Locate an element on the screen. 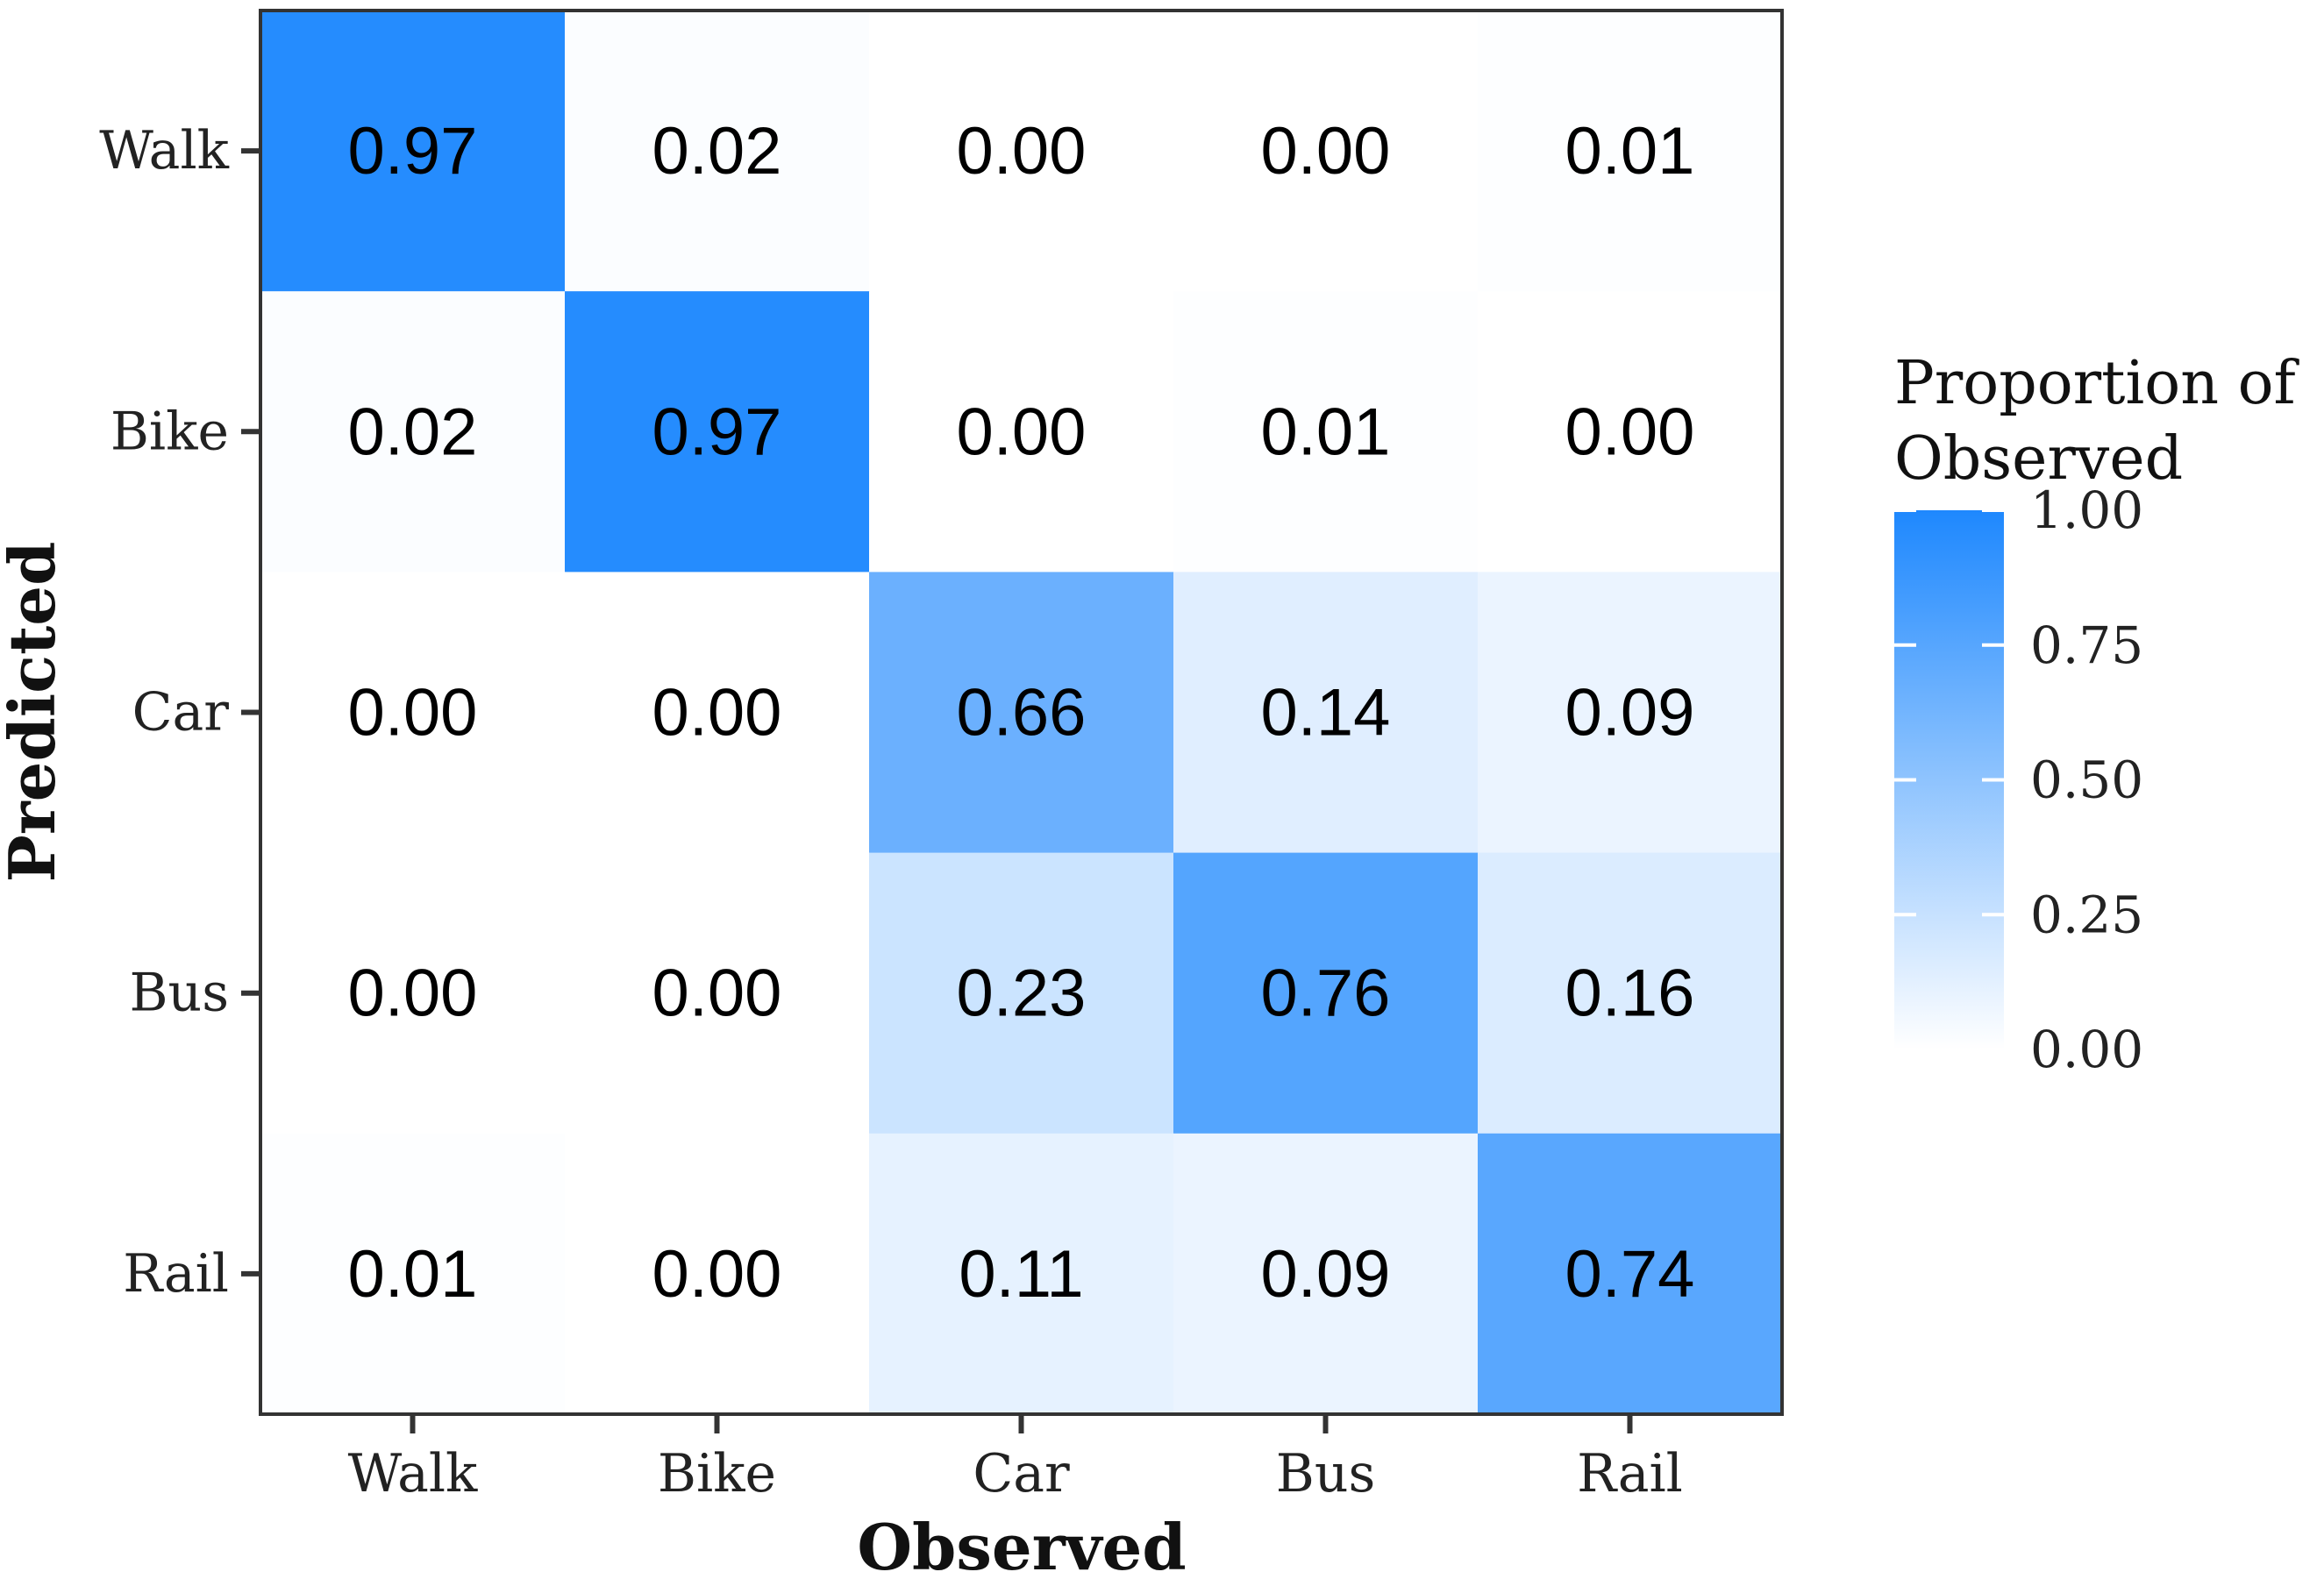 This screenshot has height=1579, width=2324. x-tick-label: Bus is located at coordinates (1326, 1473).